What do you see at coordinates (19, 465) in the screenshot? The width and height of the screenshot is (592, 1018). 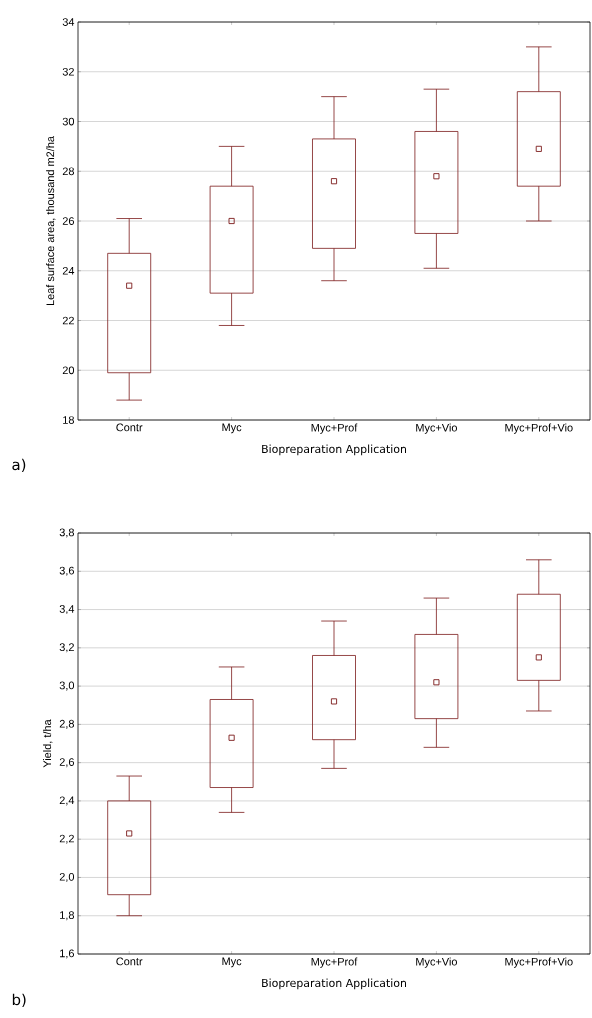 I see `text: a)` at bounding box center [19, 465].